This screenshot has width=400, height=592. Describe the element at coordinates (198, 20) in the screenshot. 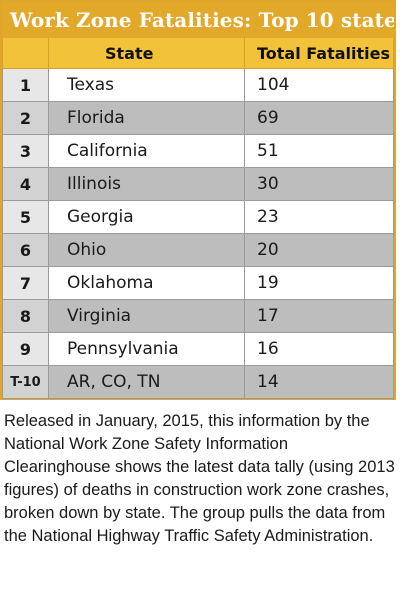

I see `table-title: Work Zone Fatalities: Top 10 states` at that location.